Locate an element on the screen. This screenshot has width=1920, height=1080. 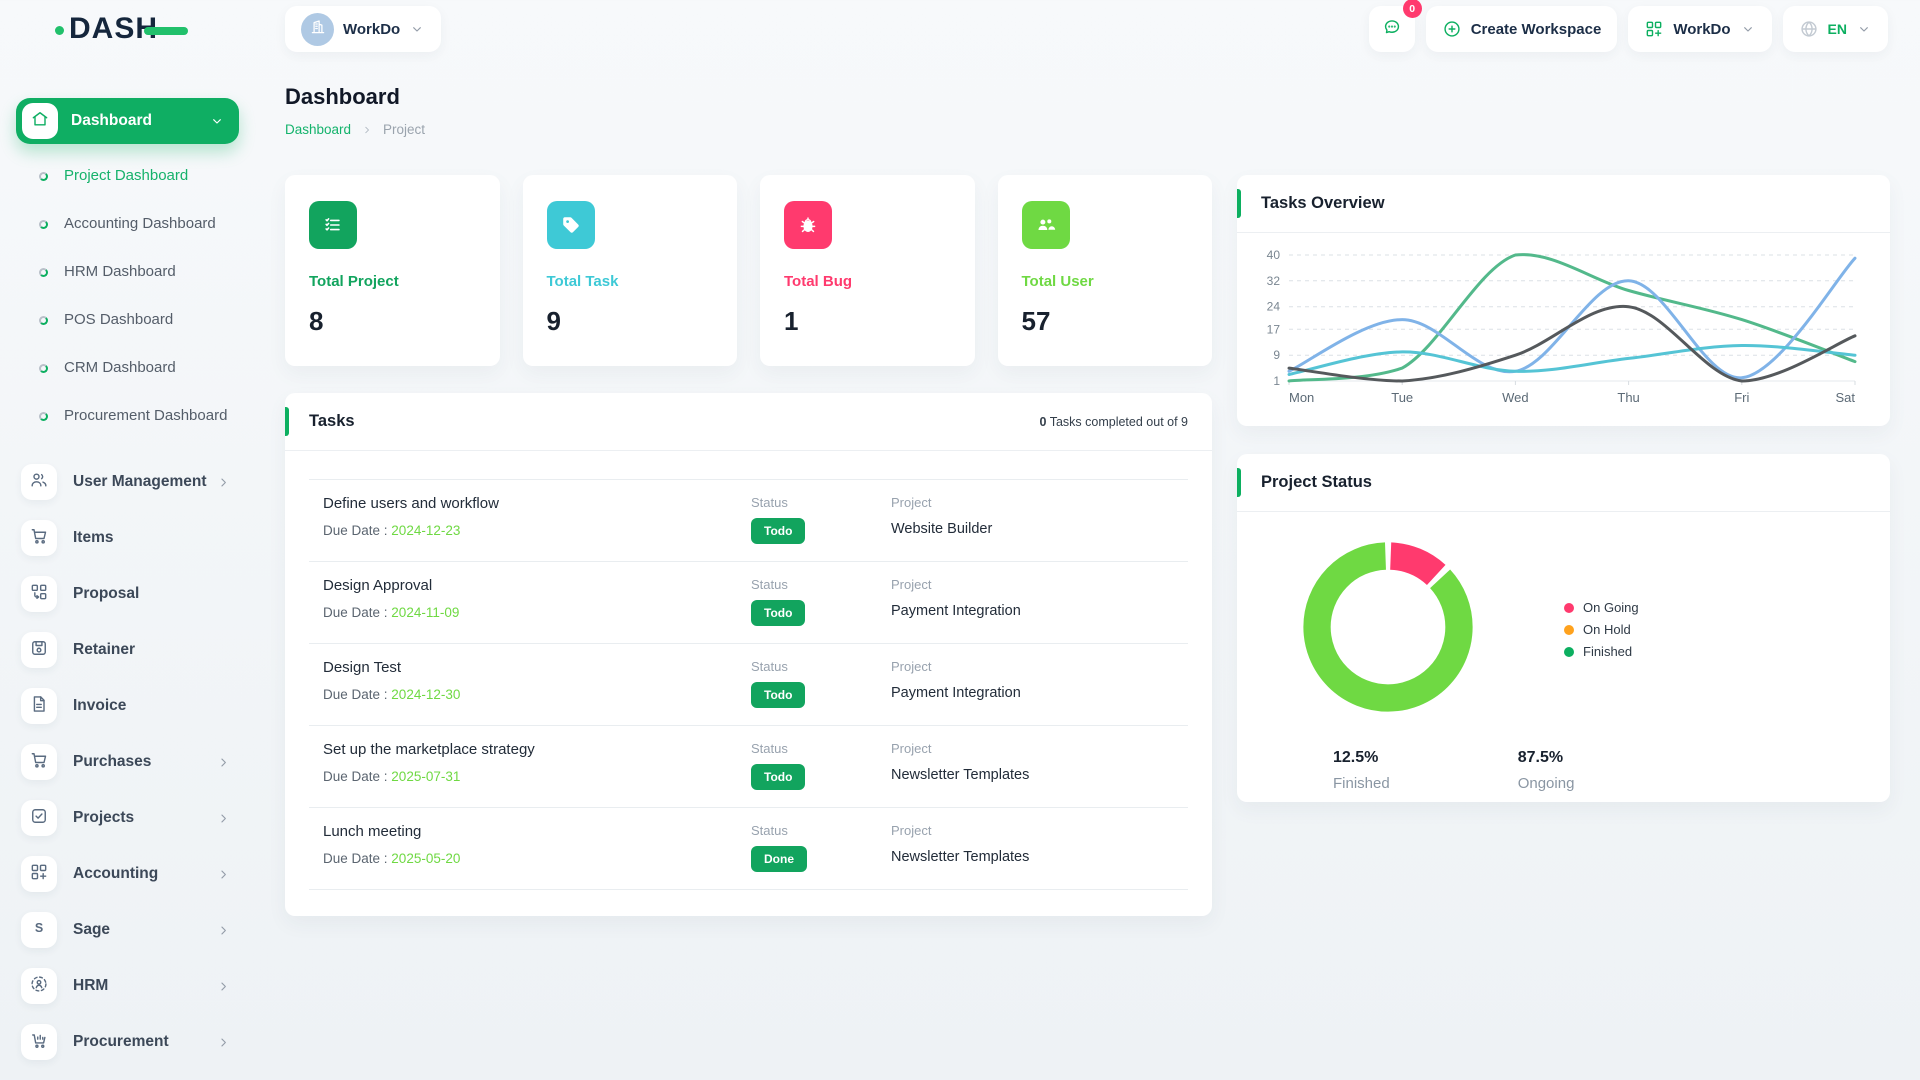
sidebar-subitem-pos-dashboard: POS Dashboard is located at coordinates (127, 320).